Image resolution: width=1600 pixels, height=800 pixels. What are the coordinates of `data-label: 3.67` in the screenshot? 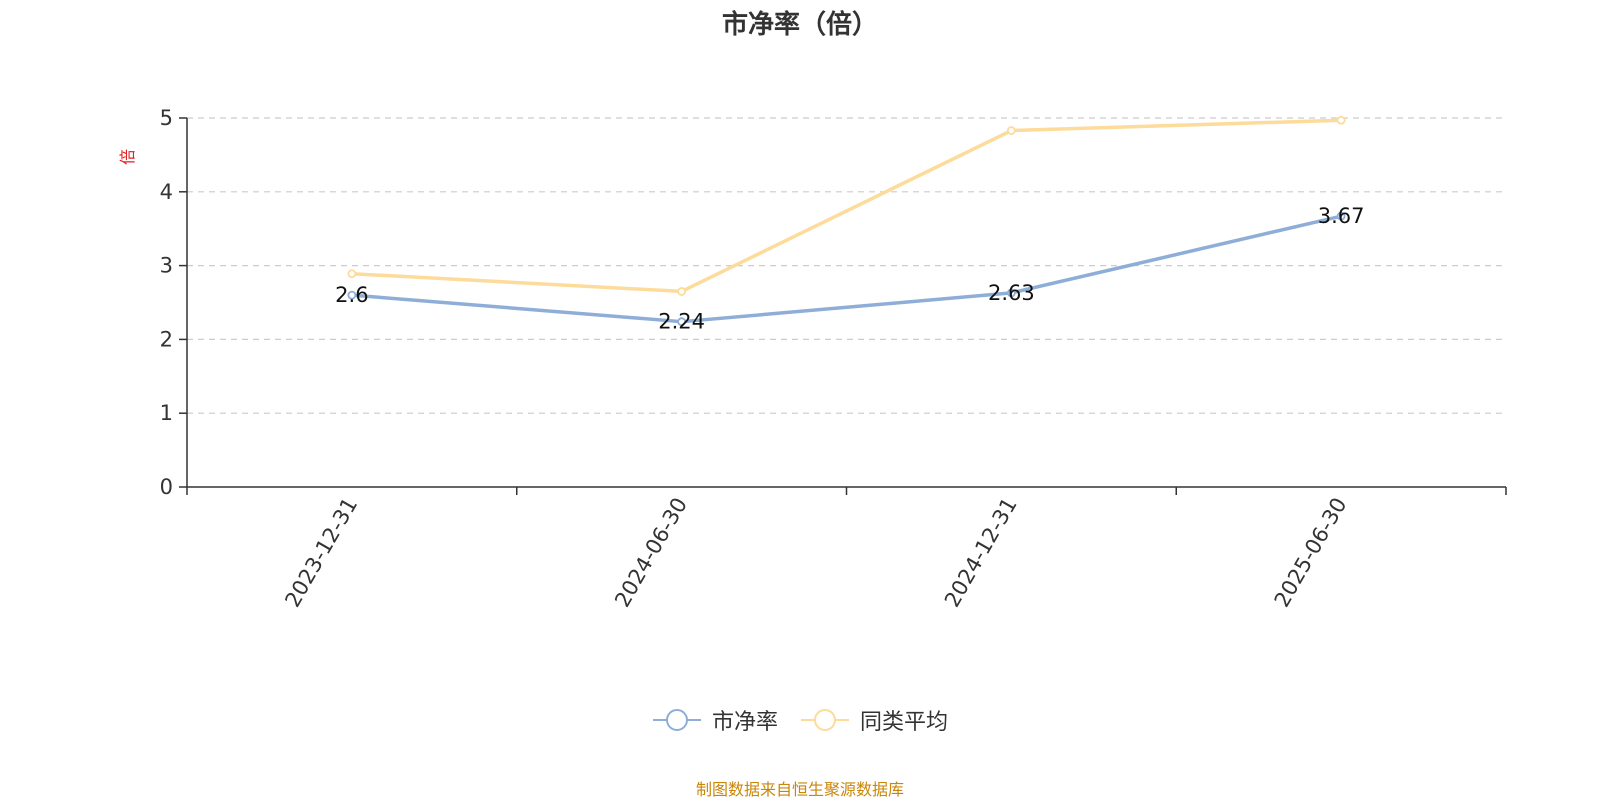 It's located at (1341, 216).